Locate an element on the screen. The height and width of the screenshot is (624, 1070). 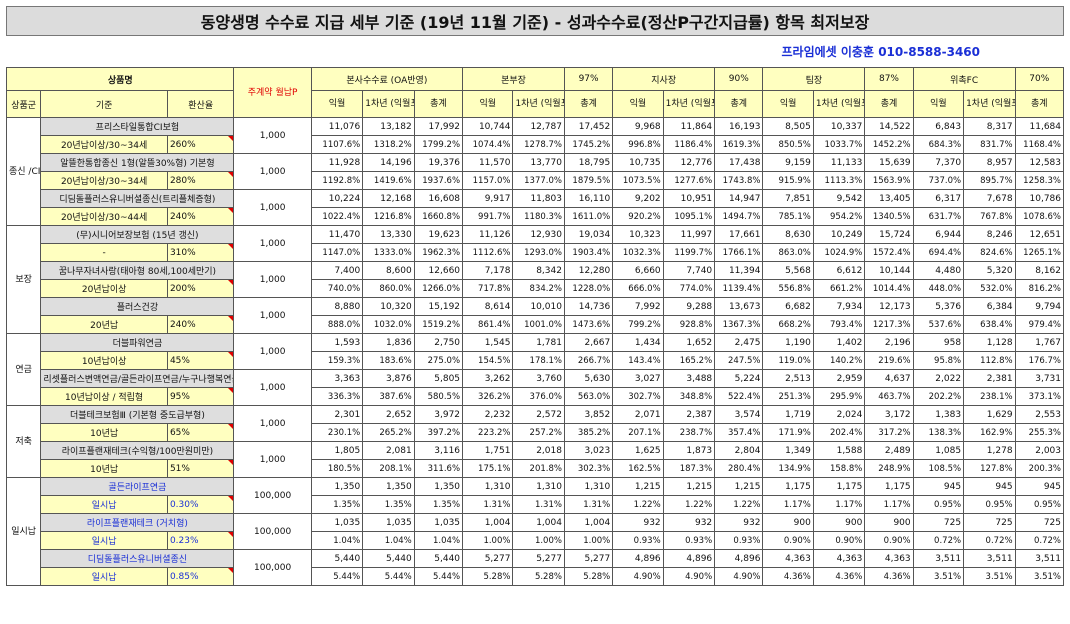
product-name: 더블파워연금 is located at coordinates (137, 342).